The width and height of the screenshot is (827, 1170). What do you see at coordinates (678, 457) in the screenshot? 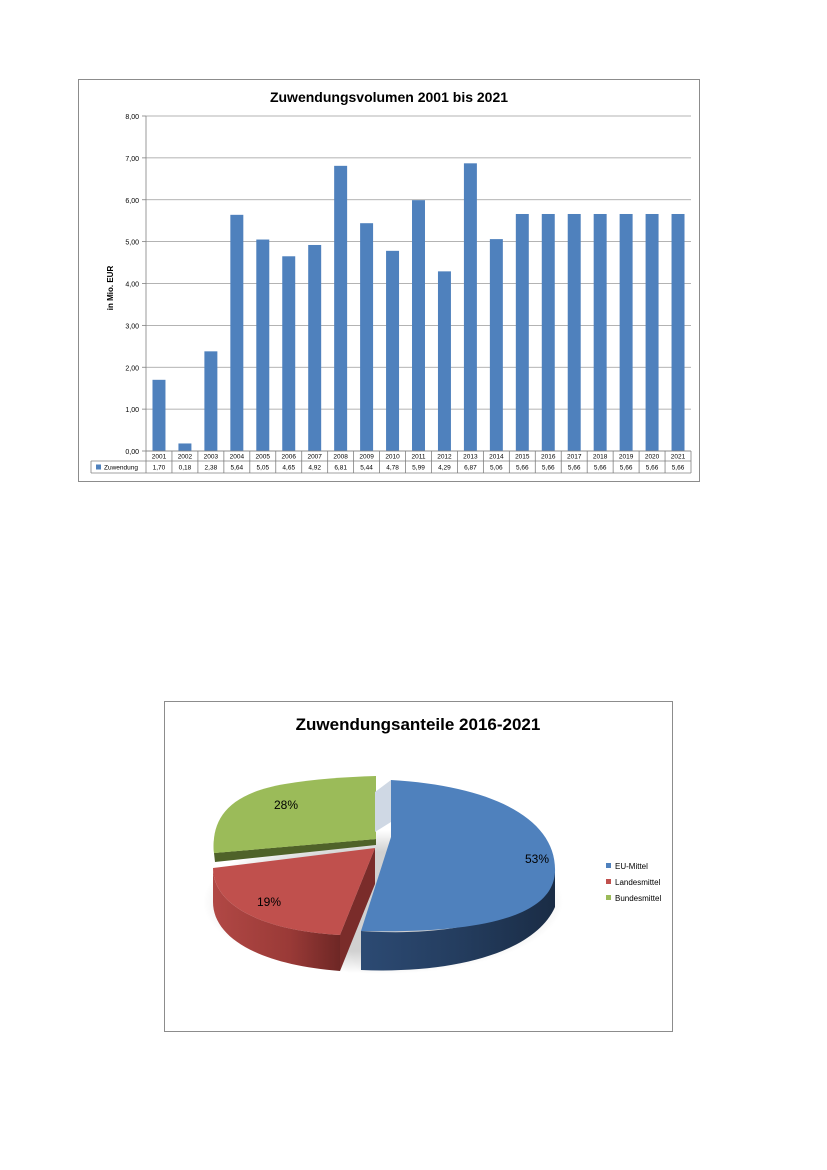
I see `x-tick-label: 2021` at bounding box center [678, 457].